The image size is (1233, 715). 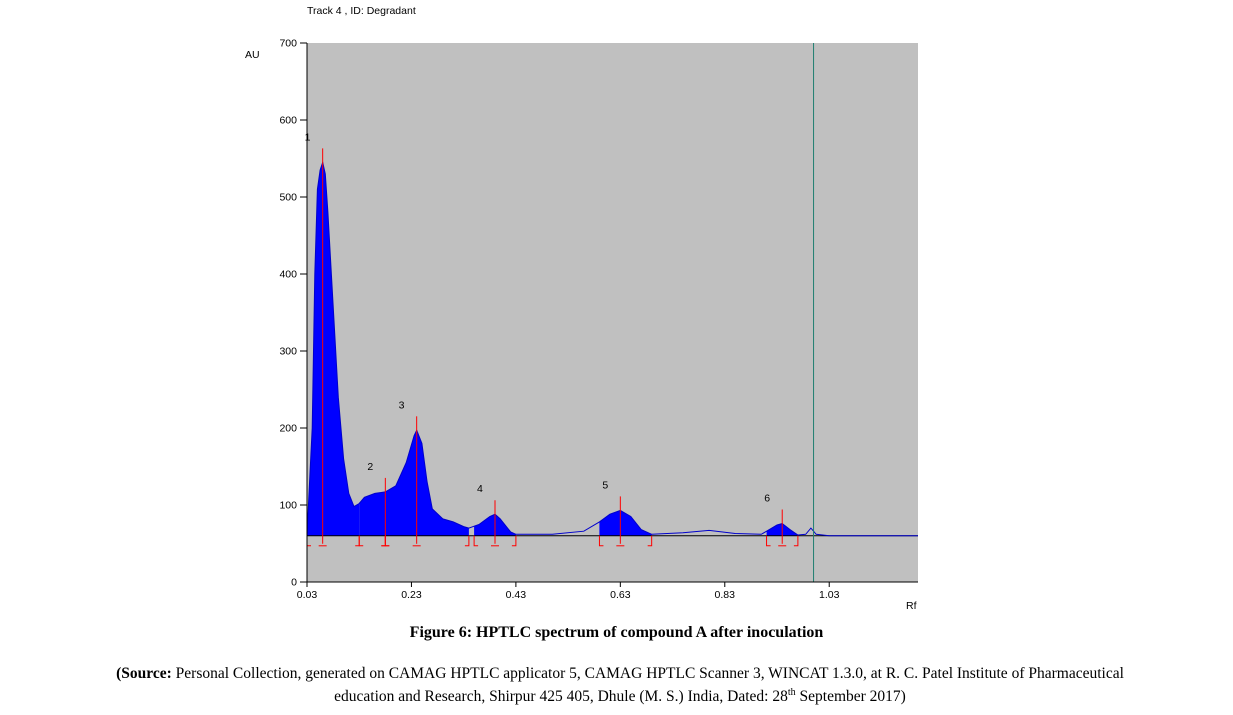 I want to click on x-tick-label: 0.63, so click(x=620, y=595).